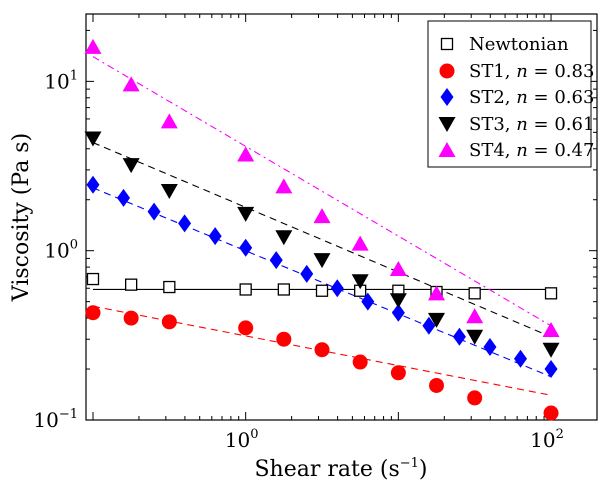 The width and height of the screenshot is (610, 485). What do you see at coordinates (531, 71) in the screenshot?
I see `legend-label-st1: ST1, n = 0.83` at bounding box center [531, 71].